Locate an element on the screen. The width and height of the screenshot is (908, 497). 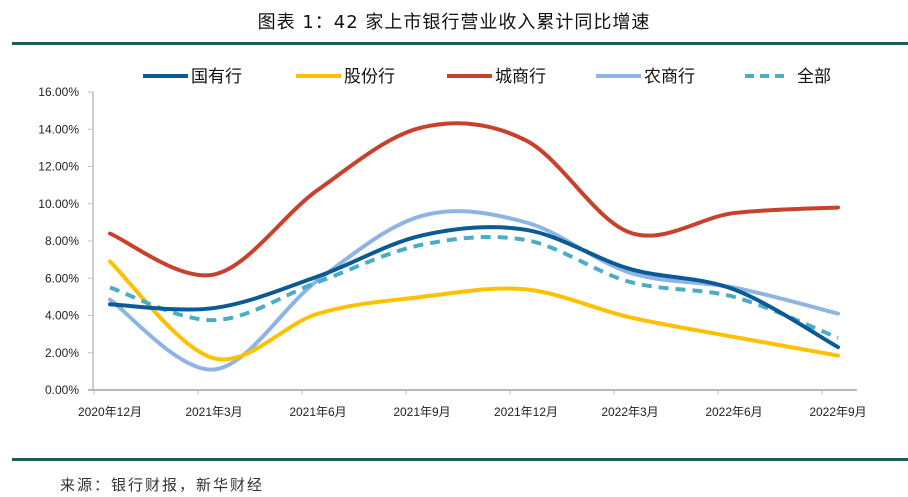
x-tick-label: 2021年6月 is located at coordinates (317, 412).